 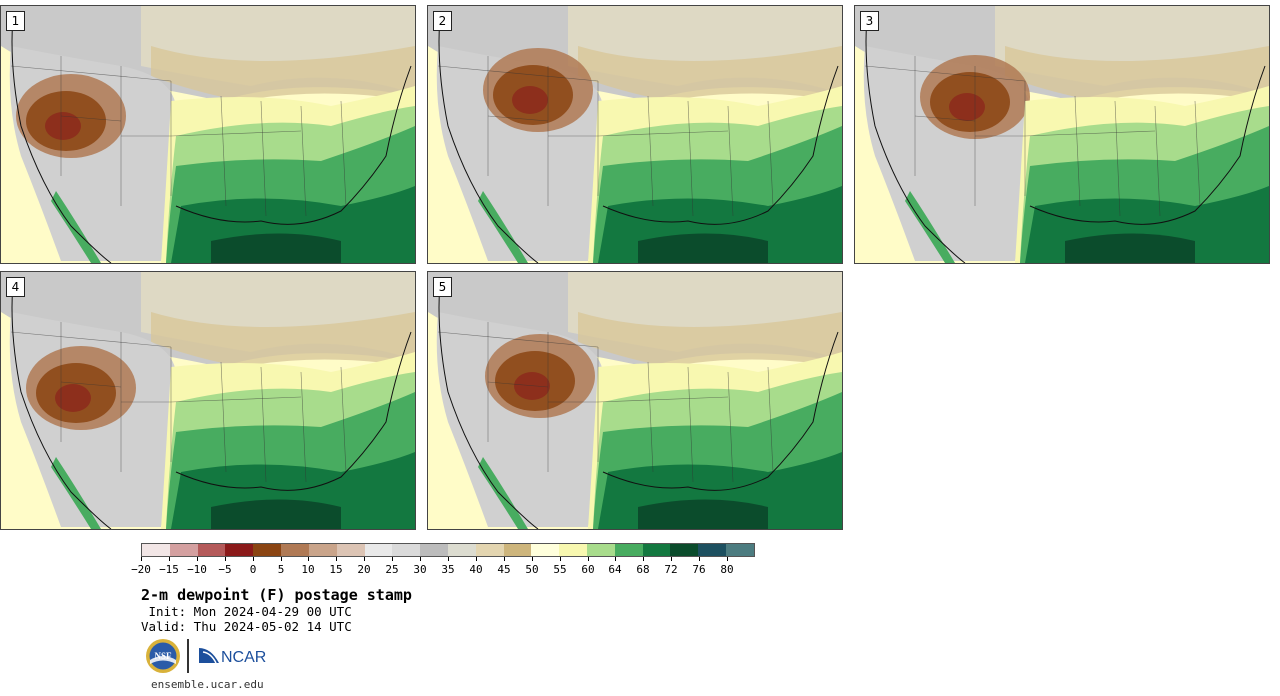 What do you see at coordinates (392, 569) in the screenshot?
I see `colorbar-tick-label: 25` at bounding box center [392, 569].